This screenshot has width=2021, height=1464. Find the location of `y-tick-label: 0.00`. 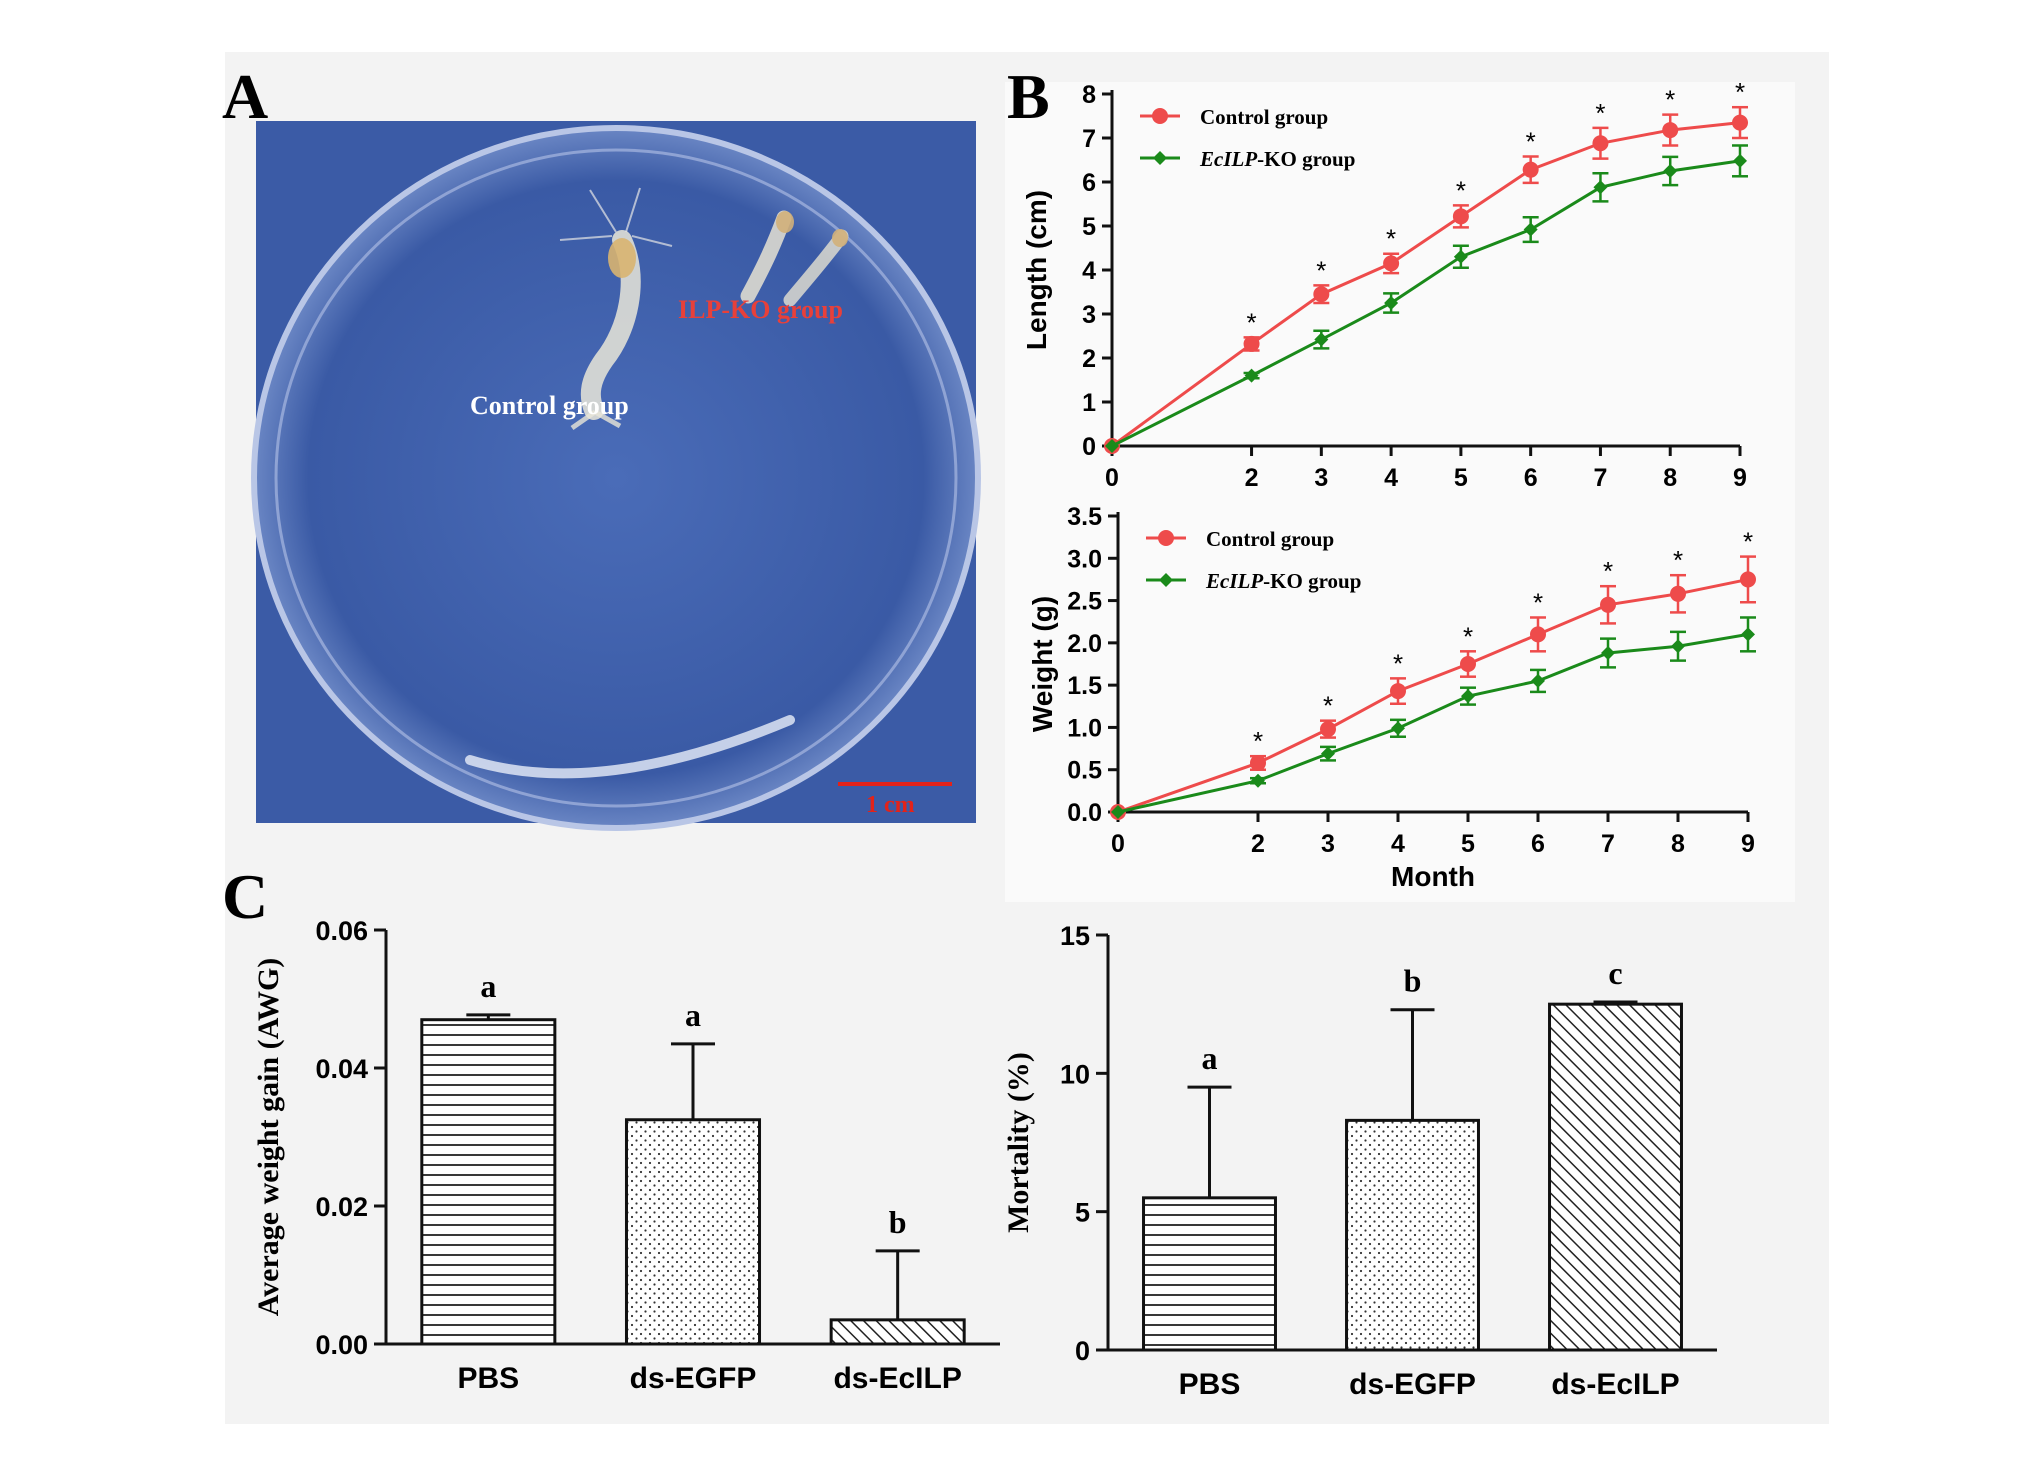

y-tick-label: 0.00 is located at coordinates (341, 1345).